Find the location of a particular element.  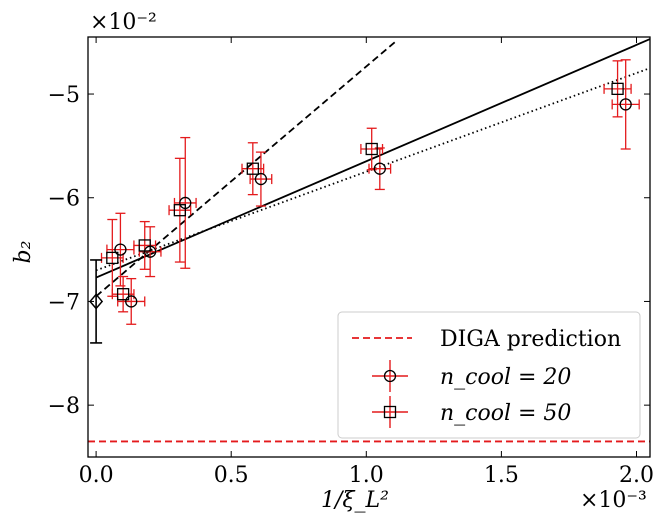

x-tick-label-2: 1.0 is located at coordinates (366, 475).